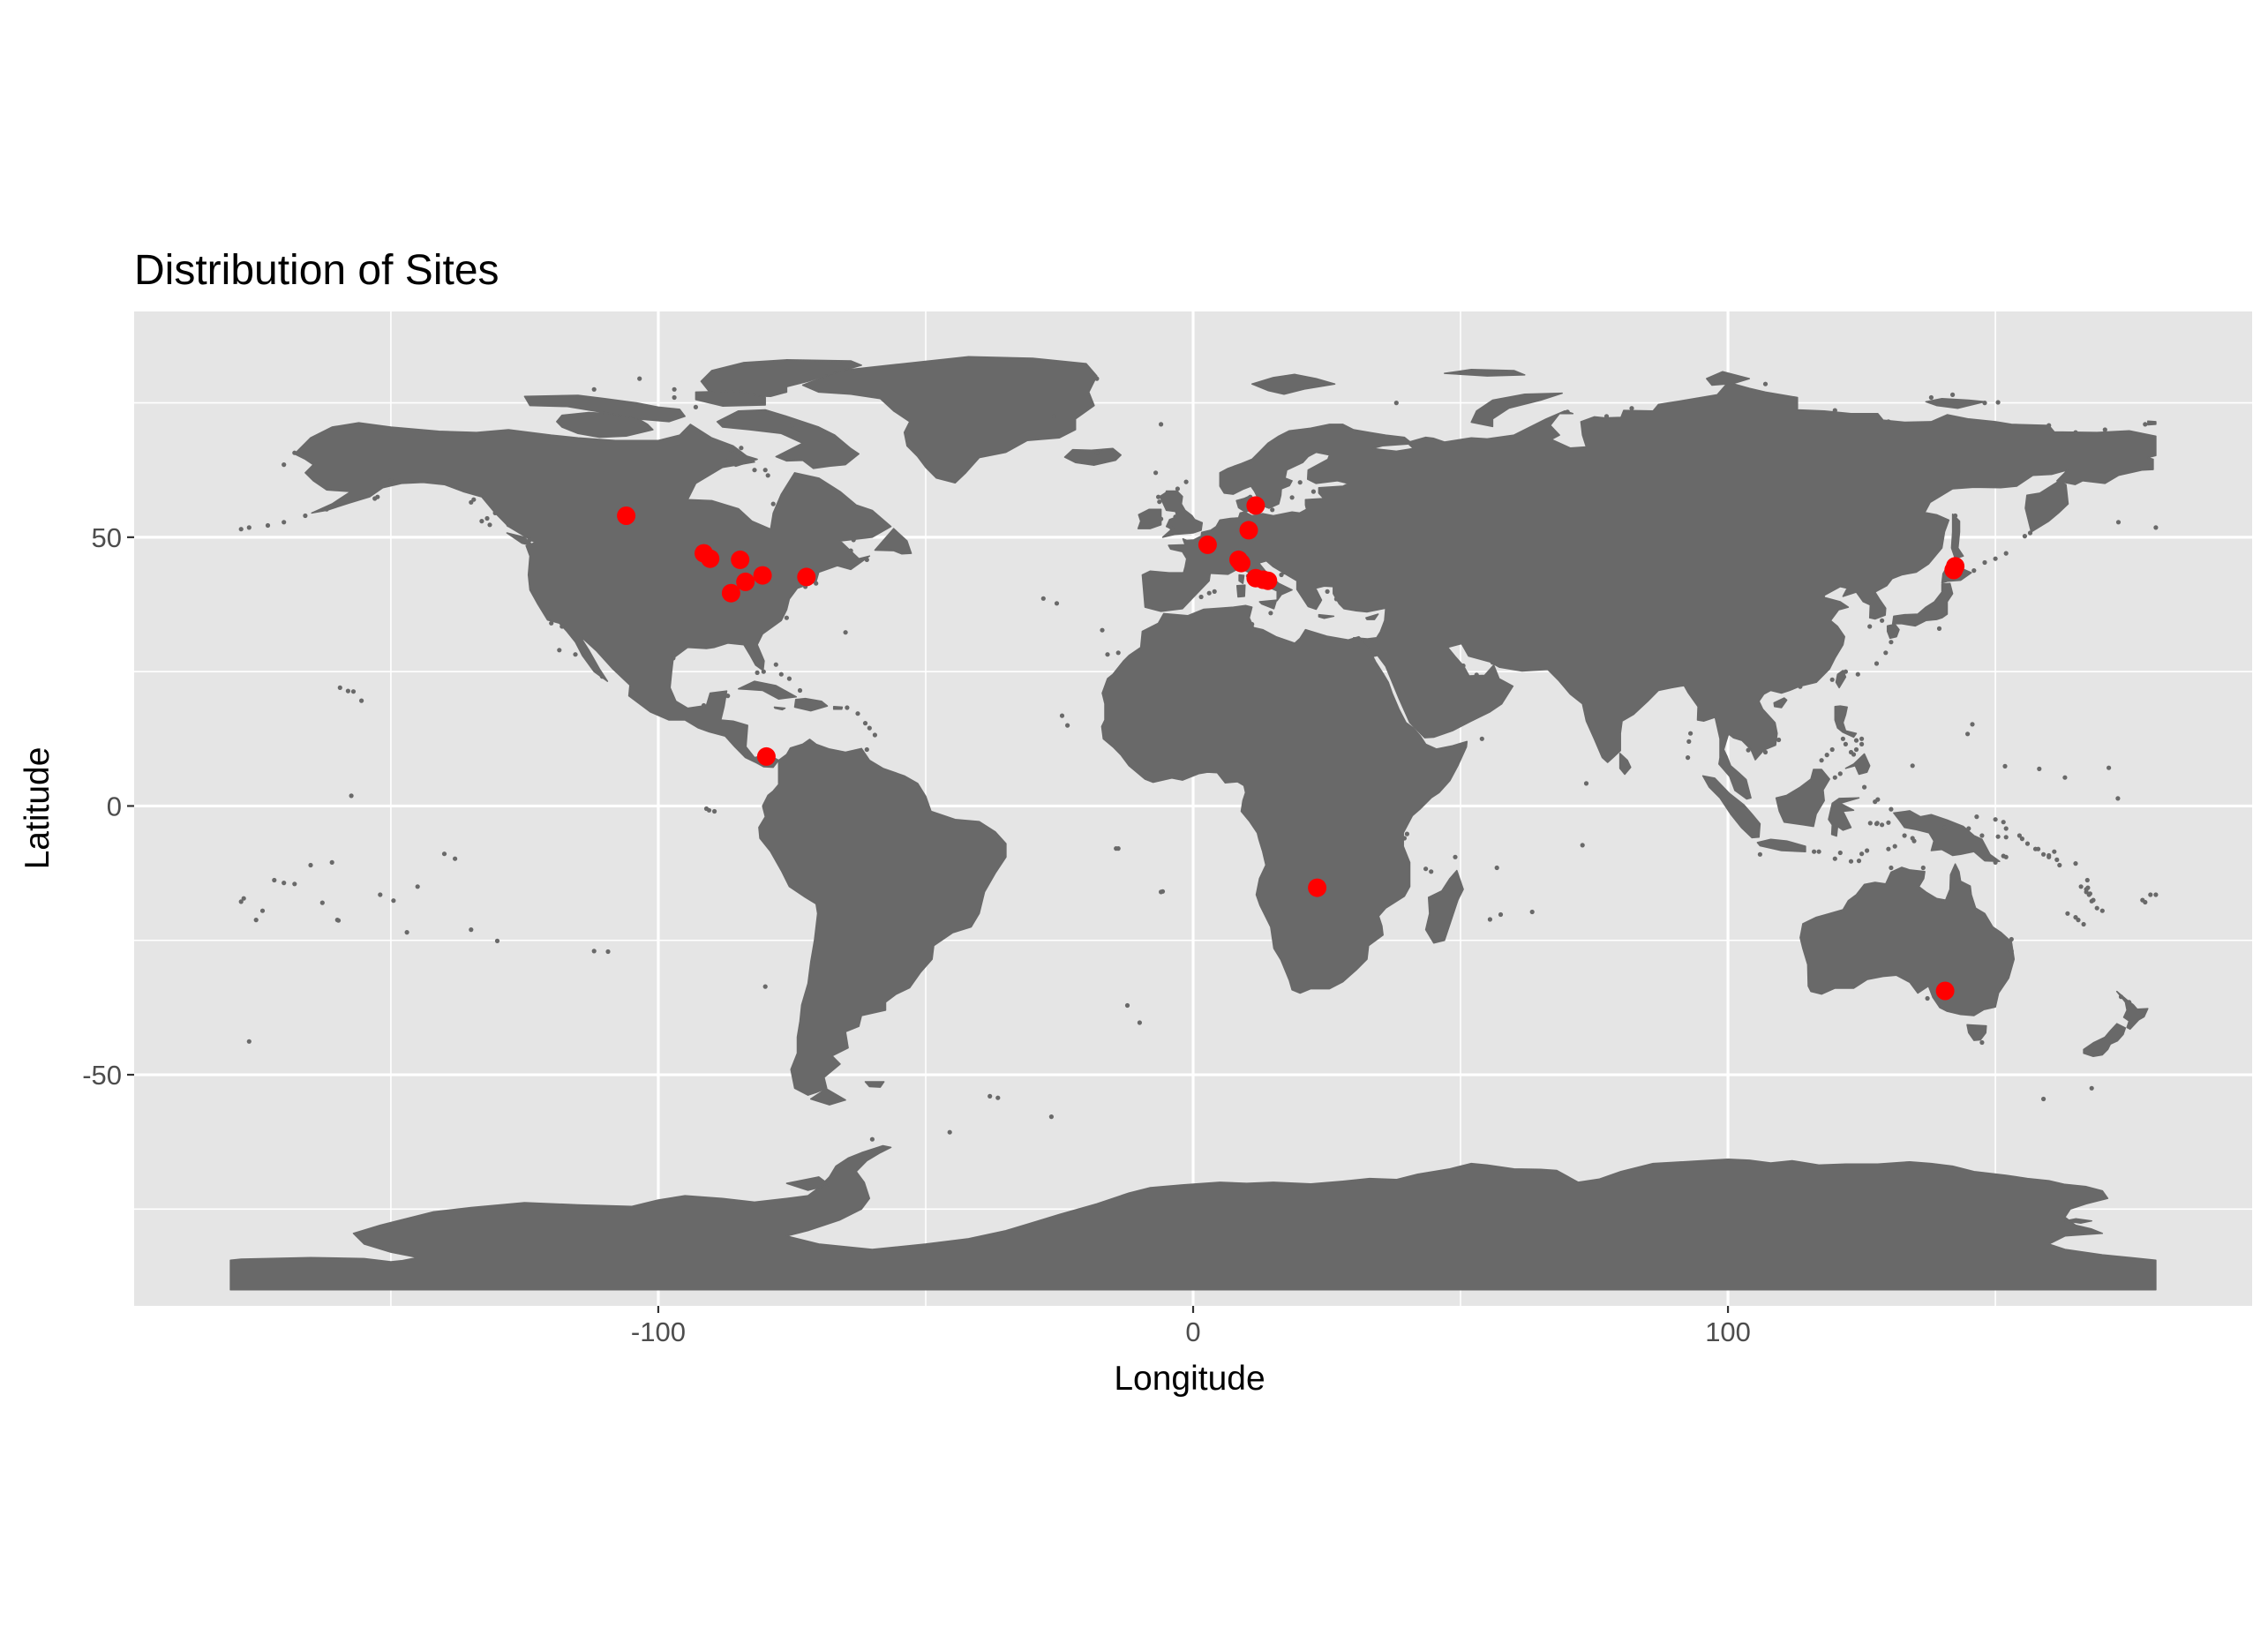 This screenshot has width=2268, height=1650. I want to click on landmass-great-britain, so click(1181, 514).